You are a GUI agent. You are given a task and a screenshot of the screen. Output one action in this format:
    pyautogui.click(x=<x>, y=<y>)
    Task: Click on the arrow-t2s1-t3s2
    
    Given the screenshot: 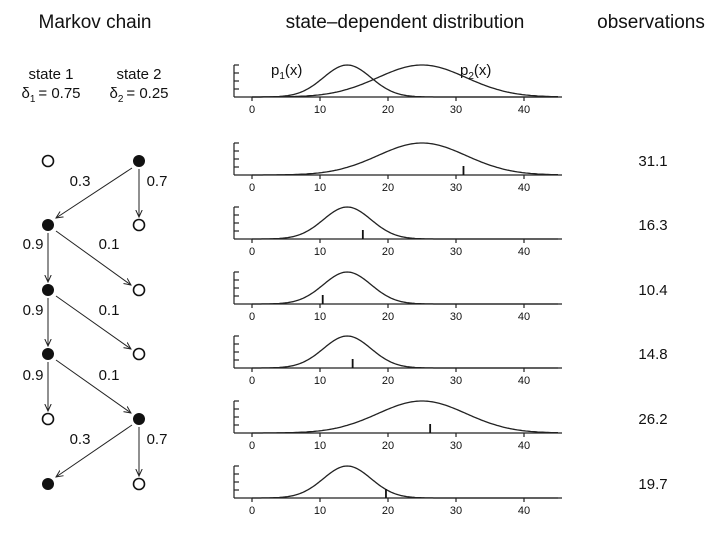 What is the action you would take?
    pyautogui.click(x=93, y=257)
    